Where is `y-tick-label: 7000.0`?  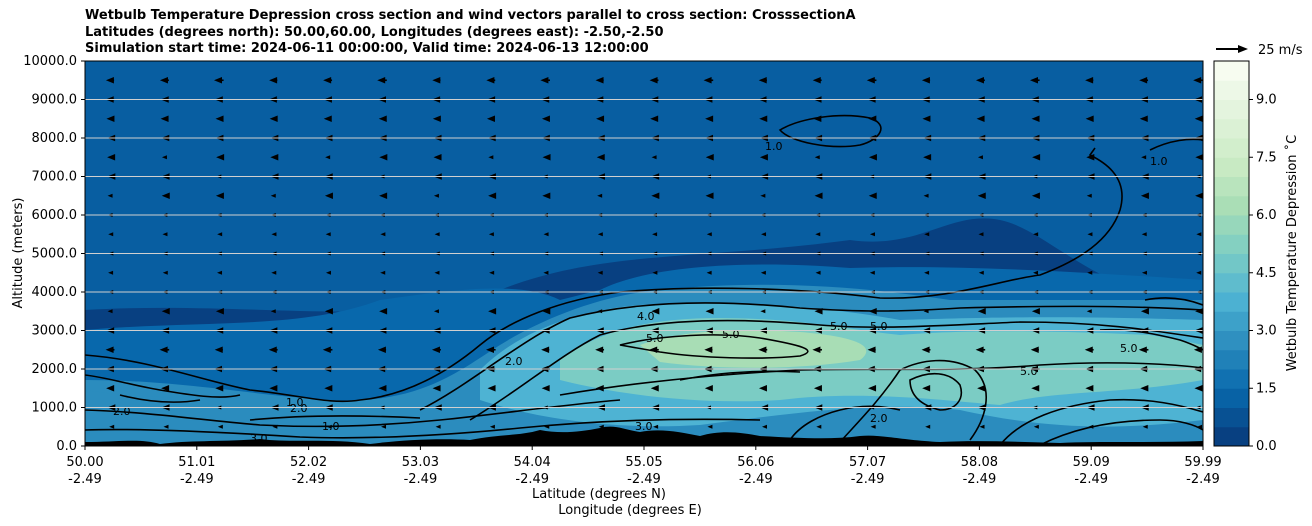
y-tick-label: 7000.0 is located at coordinates (55, 177).